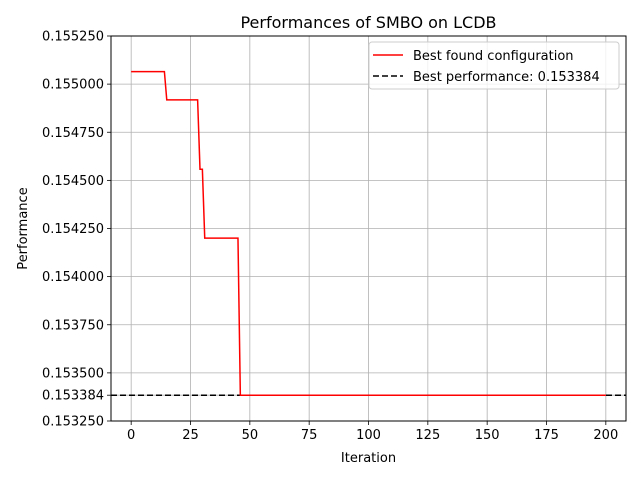 The image size is (640, 480). I want to click on y-tick-label: 0.155250, so click(73, 37).